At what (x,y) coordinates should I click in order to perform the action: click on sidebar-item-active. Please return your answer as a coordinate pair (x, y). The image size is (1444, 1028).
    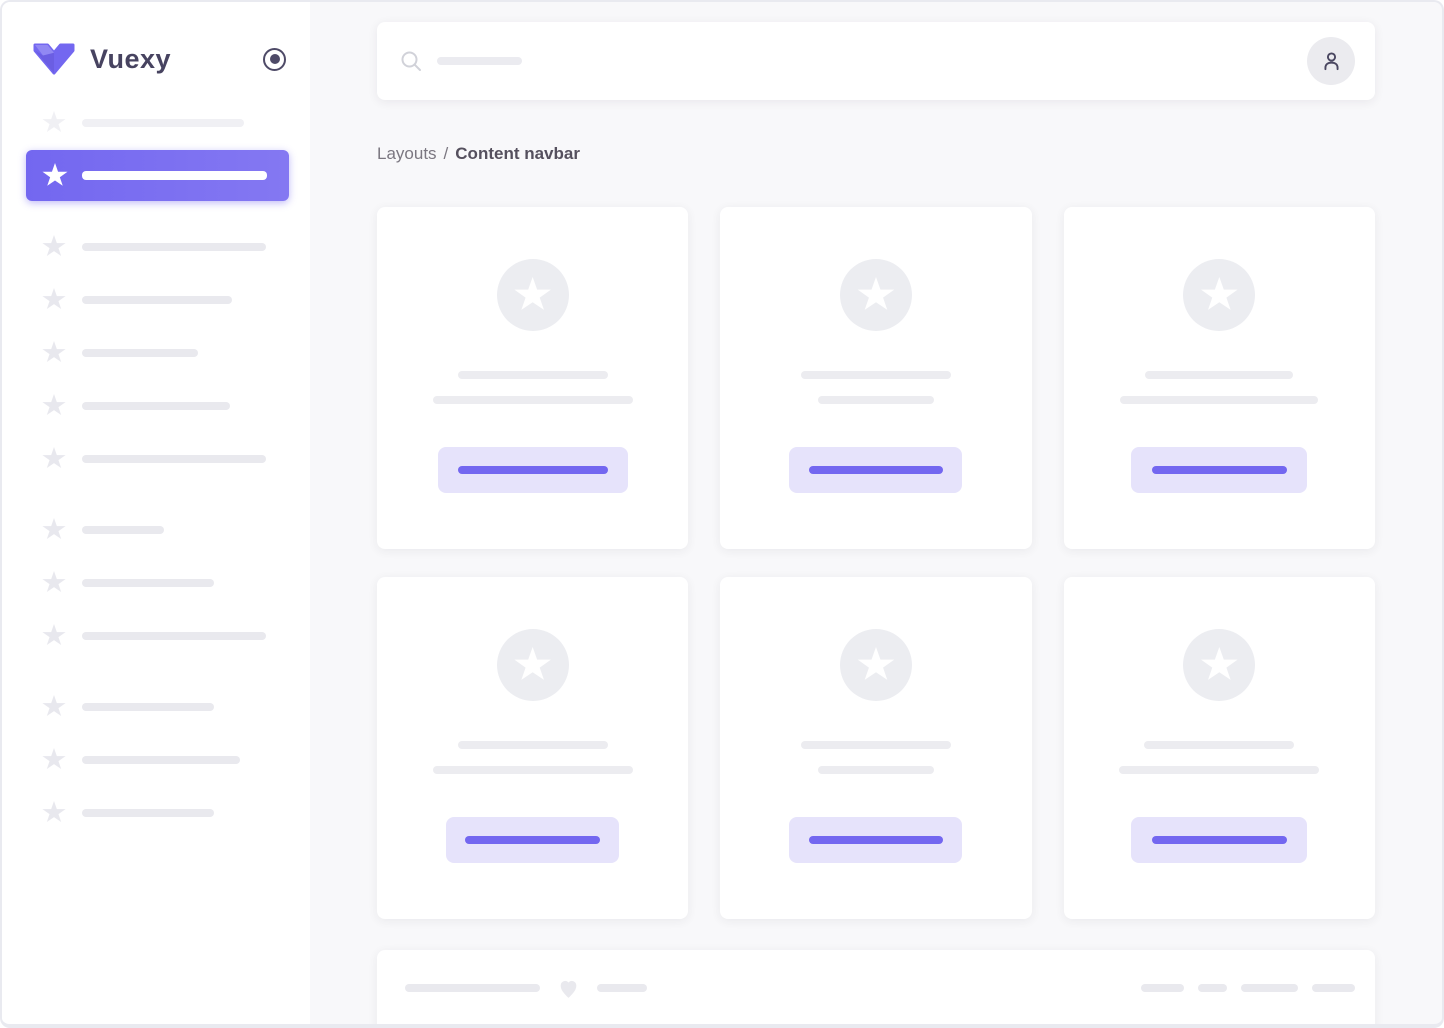
    Looking at the image, I should click on (157, 175).